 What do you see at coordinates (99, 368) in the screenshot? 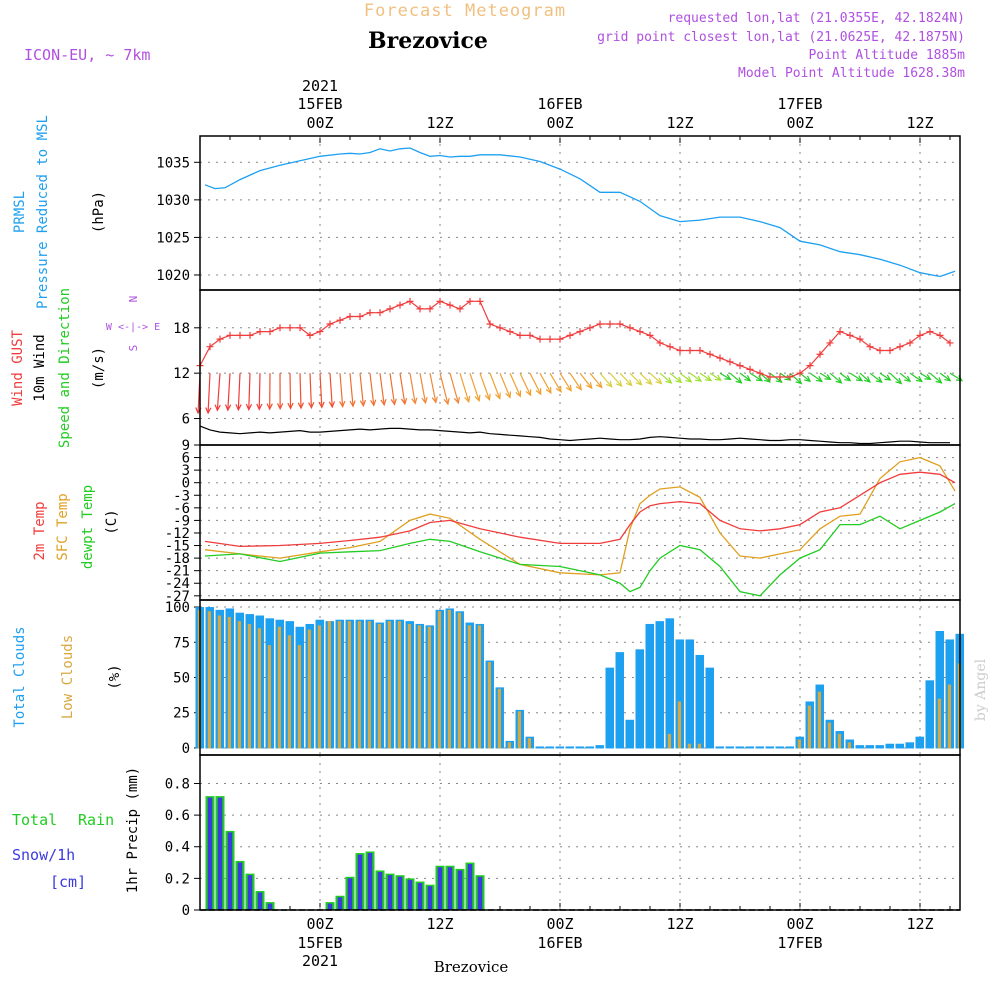
I see `wind-unit: (m/s)` at bounding box center [99, 368].